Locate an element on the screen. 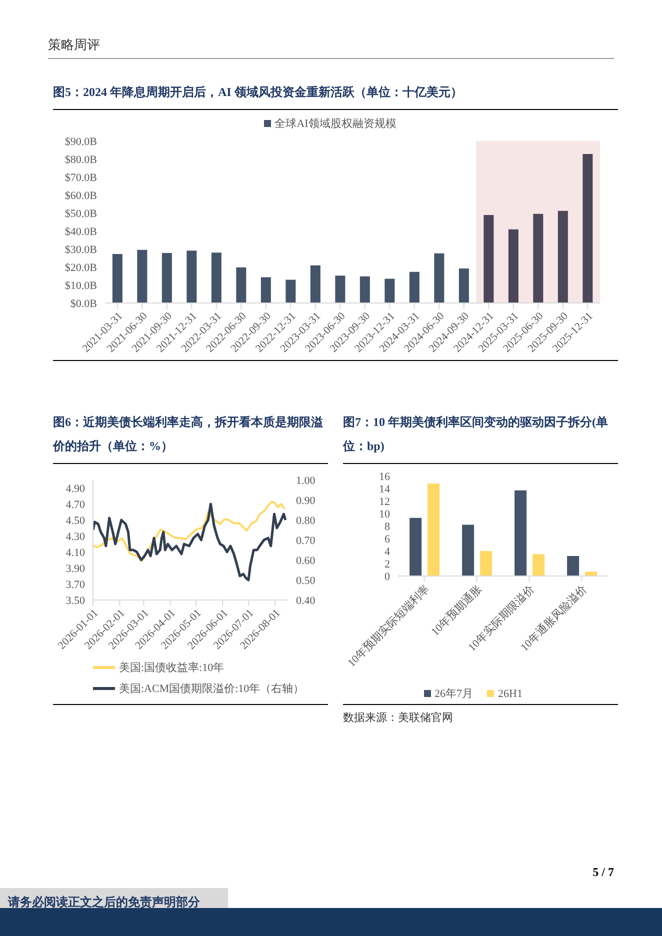 This screenshot has width=662, height=936. legend-label: 26年7月 is located at coordinates (454, 694).